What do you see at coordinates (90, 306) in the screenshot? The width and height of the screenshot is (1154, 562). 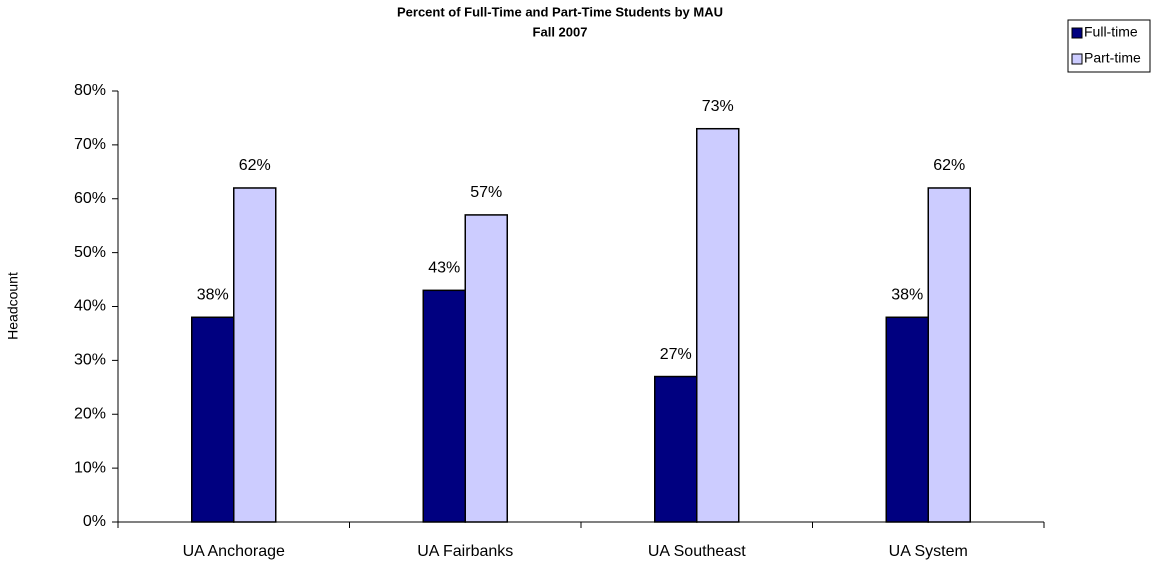 I see `y-tick-label: 40%` at bounding box center [90, 306].